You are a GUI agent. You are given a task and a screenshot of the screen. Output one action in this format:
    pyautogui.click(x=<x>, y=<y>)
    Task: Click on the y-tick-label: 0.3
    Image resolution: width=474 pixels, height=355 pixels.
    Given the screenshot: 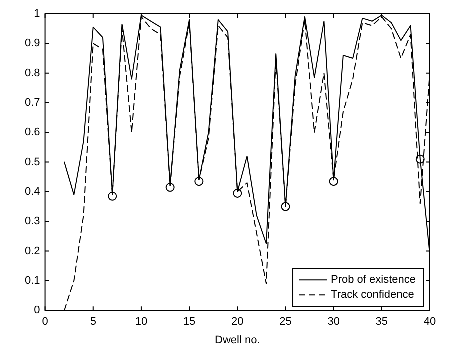 What is the action you would take?
    pyautogui.click(x=32, y=222)
    